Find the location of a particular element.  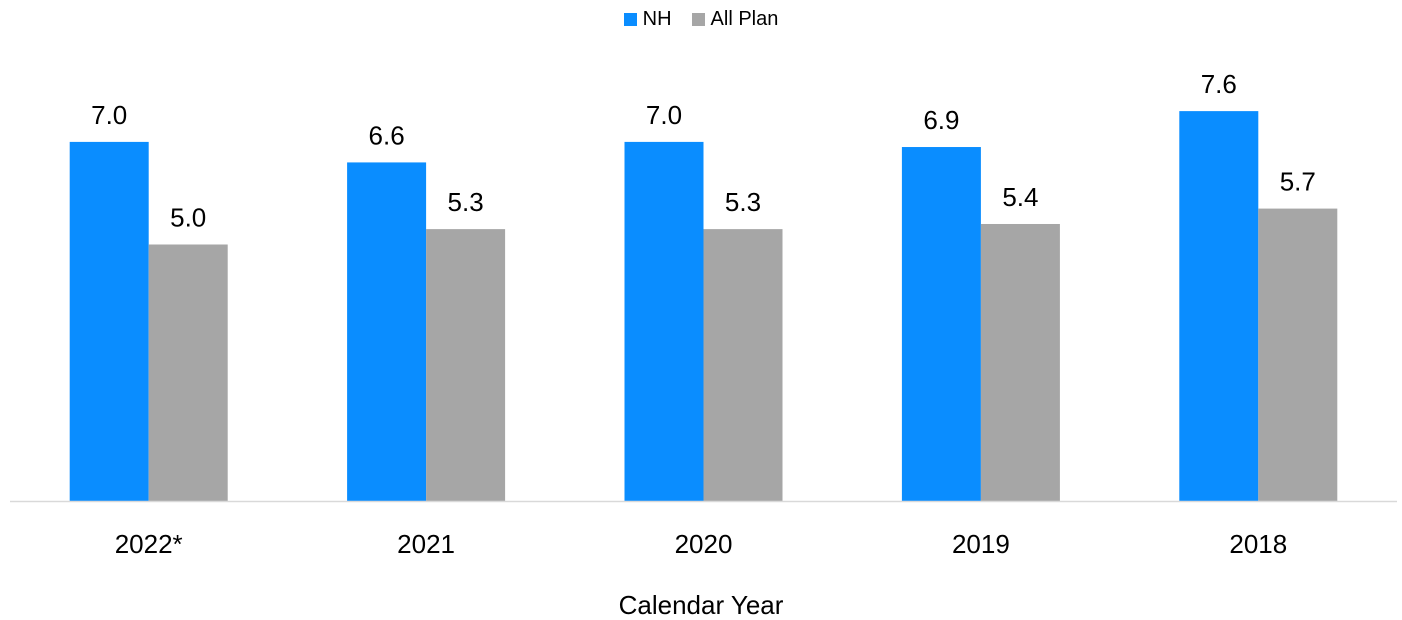

x-tick-label-2018: 2018 is located at coordinates (1258, 544).